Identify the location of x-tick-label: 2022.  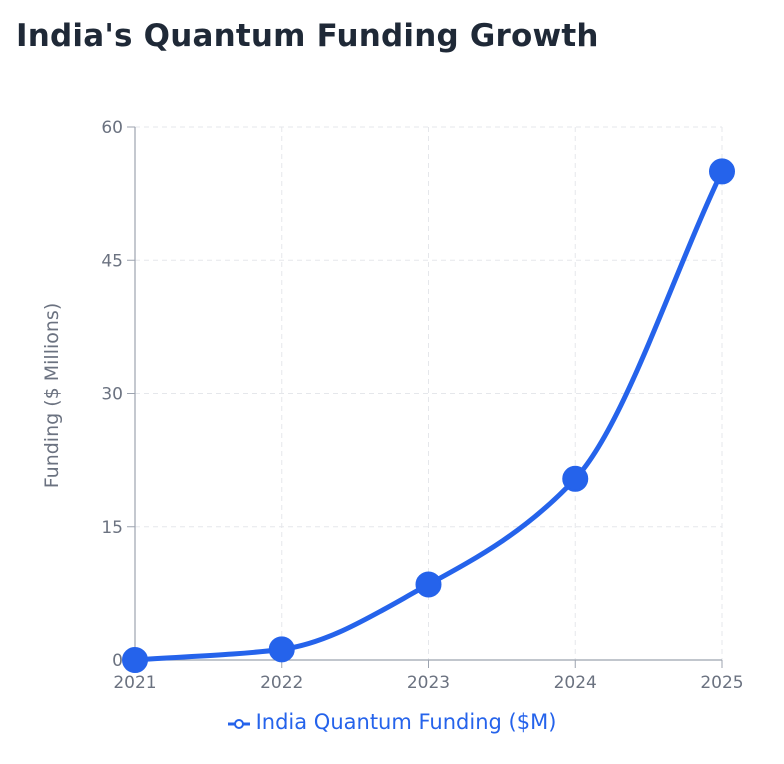
(281, 683).